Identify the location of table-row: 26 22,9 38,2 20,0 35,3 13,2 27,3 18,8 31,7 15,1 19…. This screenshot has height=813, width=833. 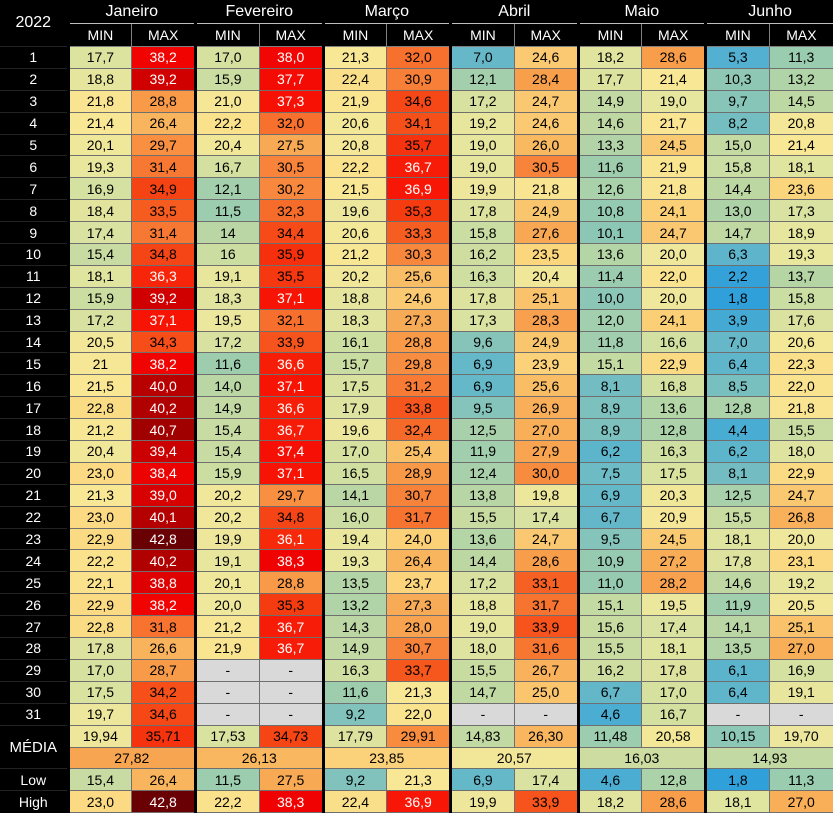
(416, 605).